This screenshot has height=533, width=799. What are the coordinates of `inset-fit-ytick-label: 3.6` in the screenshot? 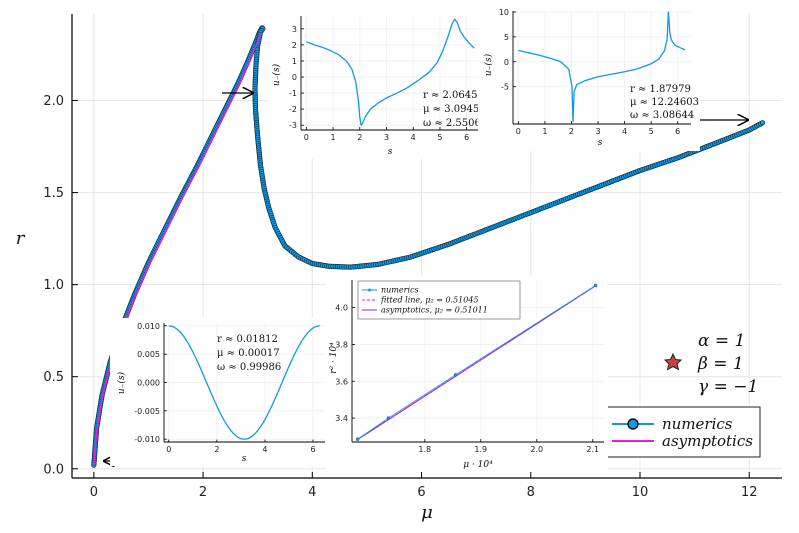 It's located at (341, 381).